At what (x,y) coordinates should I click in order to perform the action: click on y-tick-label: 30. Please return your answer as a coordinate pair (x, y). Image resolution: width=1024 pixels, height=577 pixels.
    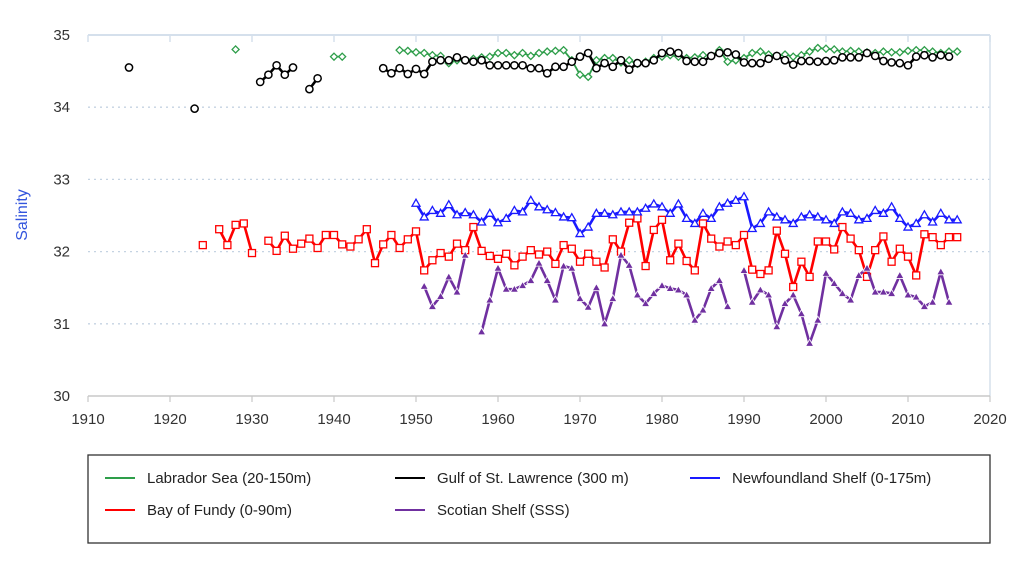
    Looking at the image, I should click on (61, 396).